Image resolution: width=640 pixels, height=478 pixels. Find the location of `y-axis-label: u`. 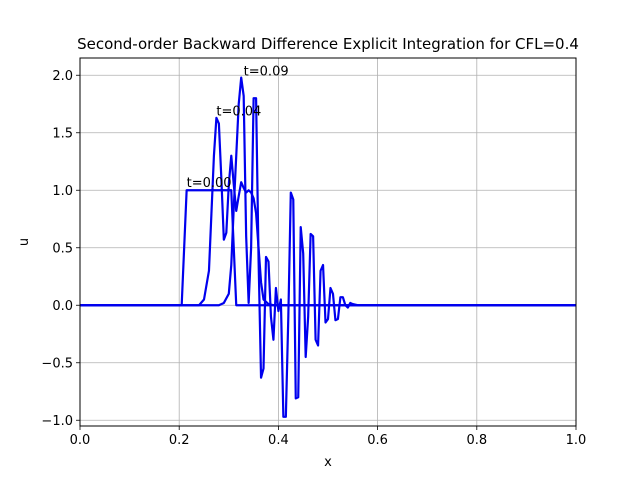

y-axis-label: u is located at coordinates (24, 242).